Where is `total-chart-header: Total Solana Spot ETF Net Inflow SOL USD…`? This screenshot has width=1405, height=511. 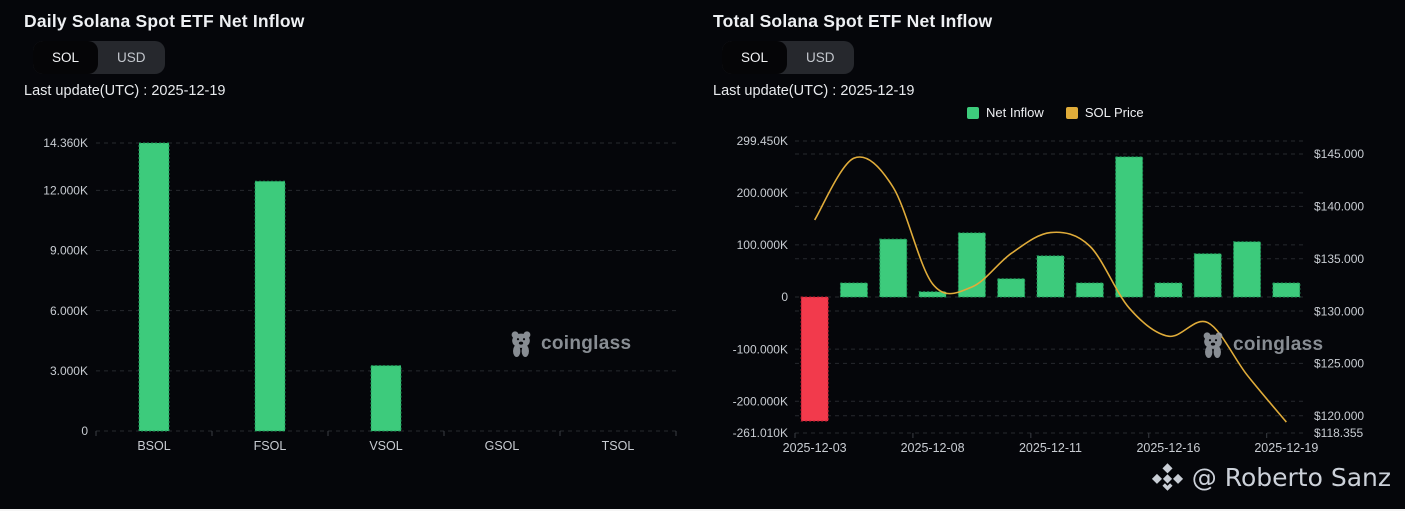
total-chart-header: Total Solana Spot ETF Net Inflow SOL USD… is located at coordinates (852, 49).